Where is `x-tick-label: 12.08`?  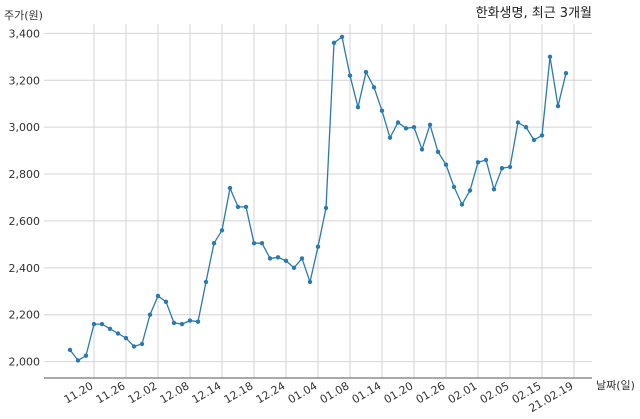 x-tick-label: 12.08 is located at coordinates (175, 392).